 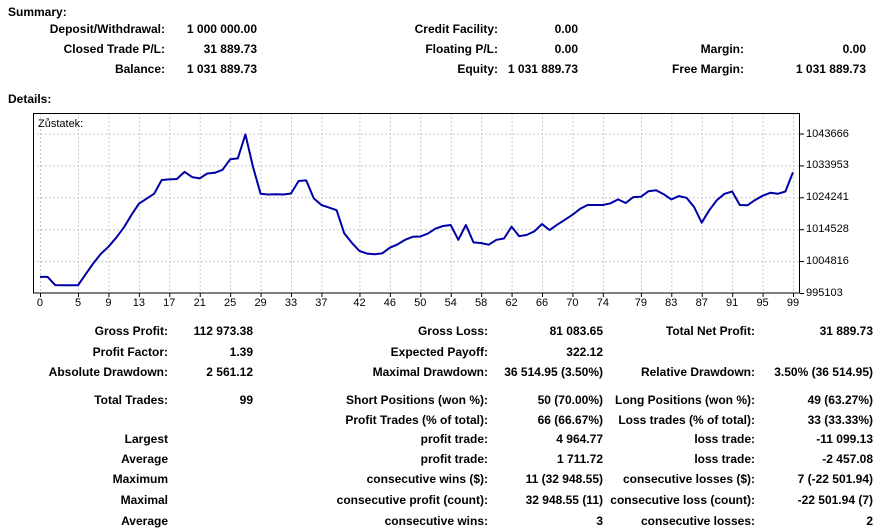 I want to click on summary-label-closed-trade-p-l: Closed Trade P/L:, so click(x=114, y=49).